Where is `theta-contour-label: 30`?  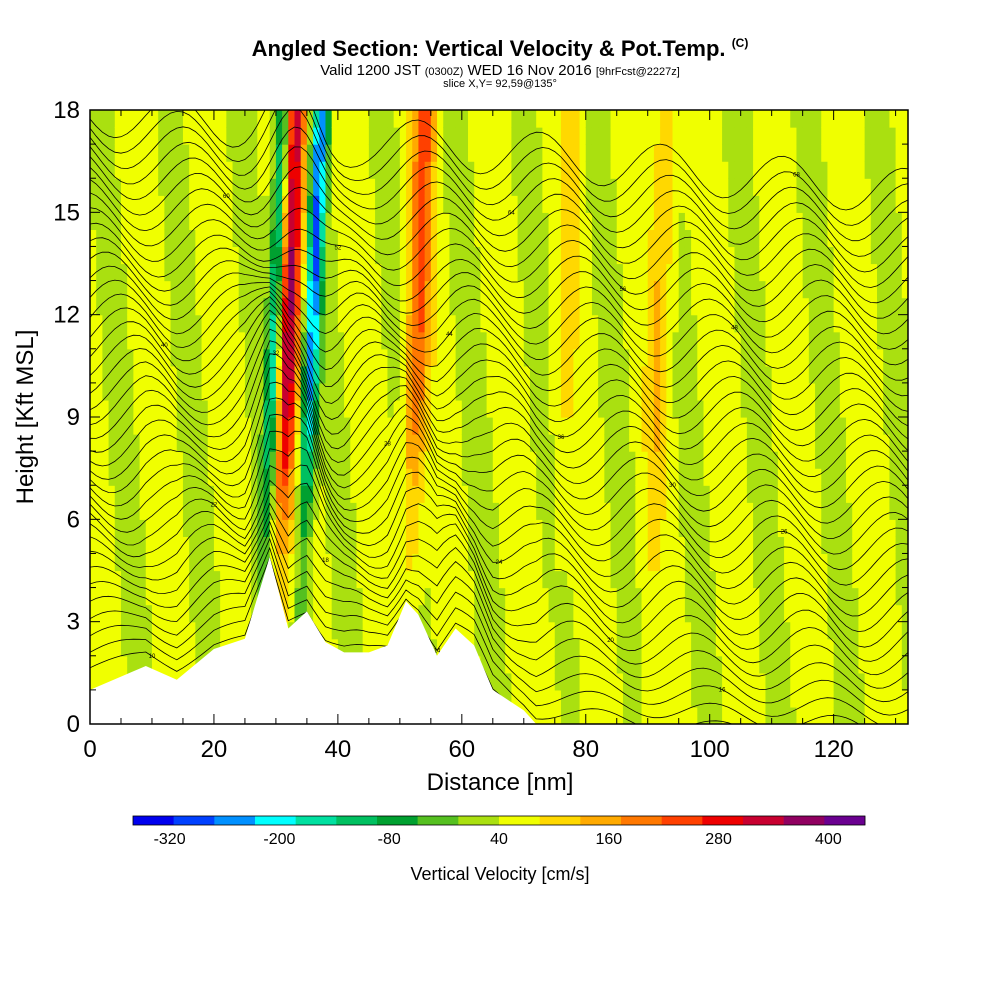
theta-contour-label: 30 is located at coordinates (672, 486).